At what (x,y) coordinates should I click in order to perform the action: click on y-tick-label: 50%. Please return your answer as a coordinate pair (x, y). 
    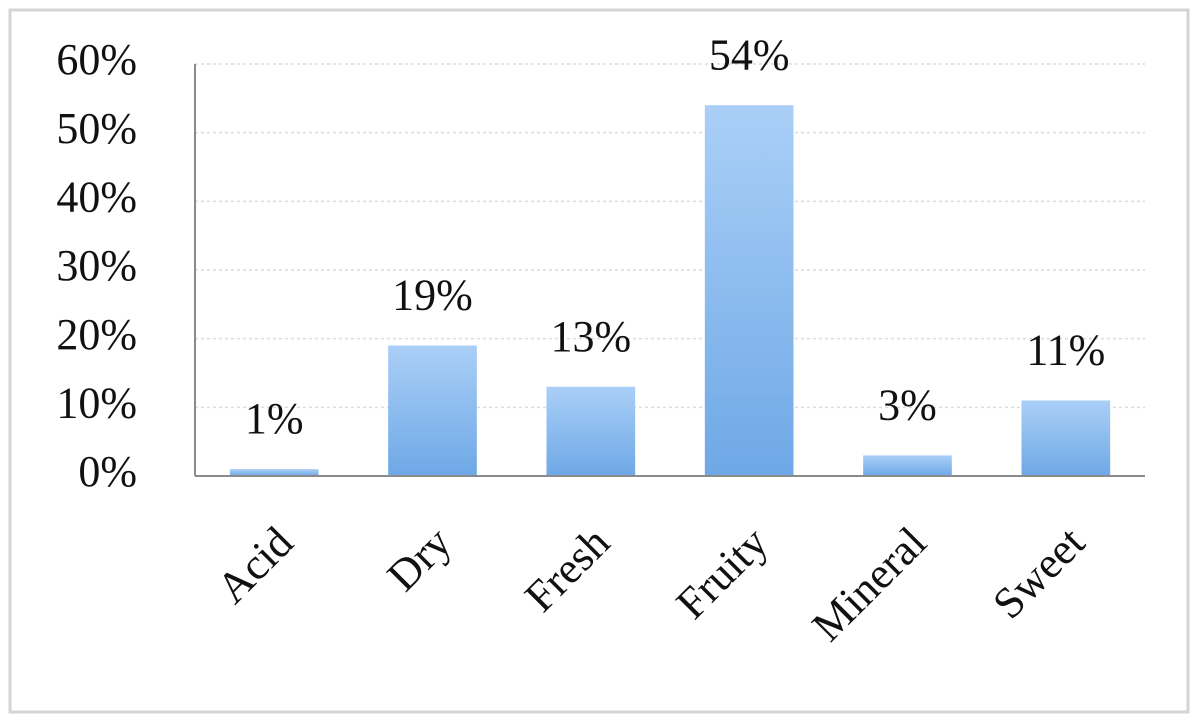
    Looking at the image, I should click on (96, 128).